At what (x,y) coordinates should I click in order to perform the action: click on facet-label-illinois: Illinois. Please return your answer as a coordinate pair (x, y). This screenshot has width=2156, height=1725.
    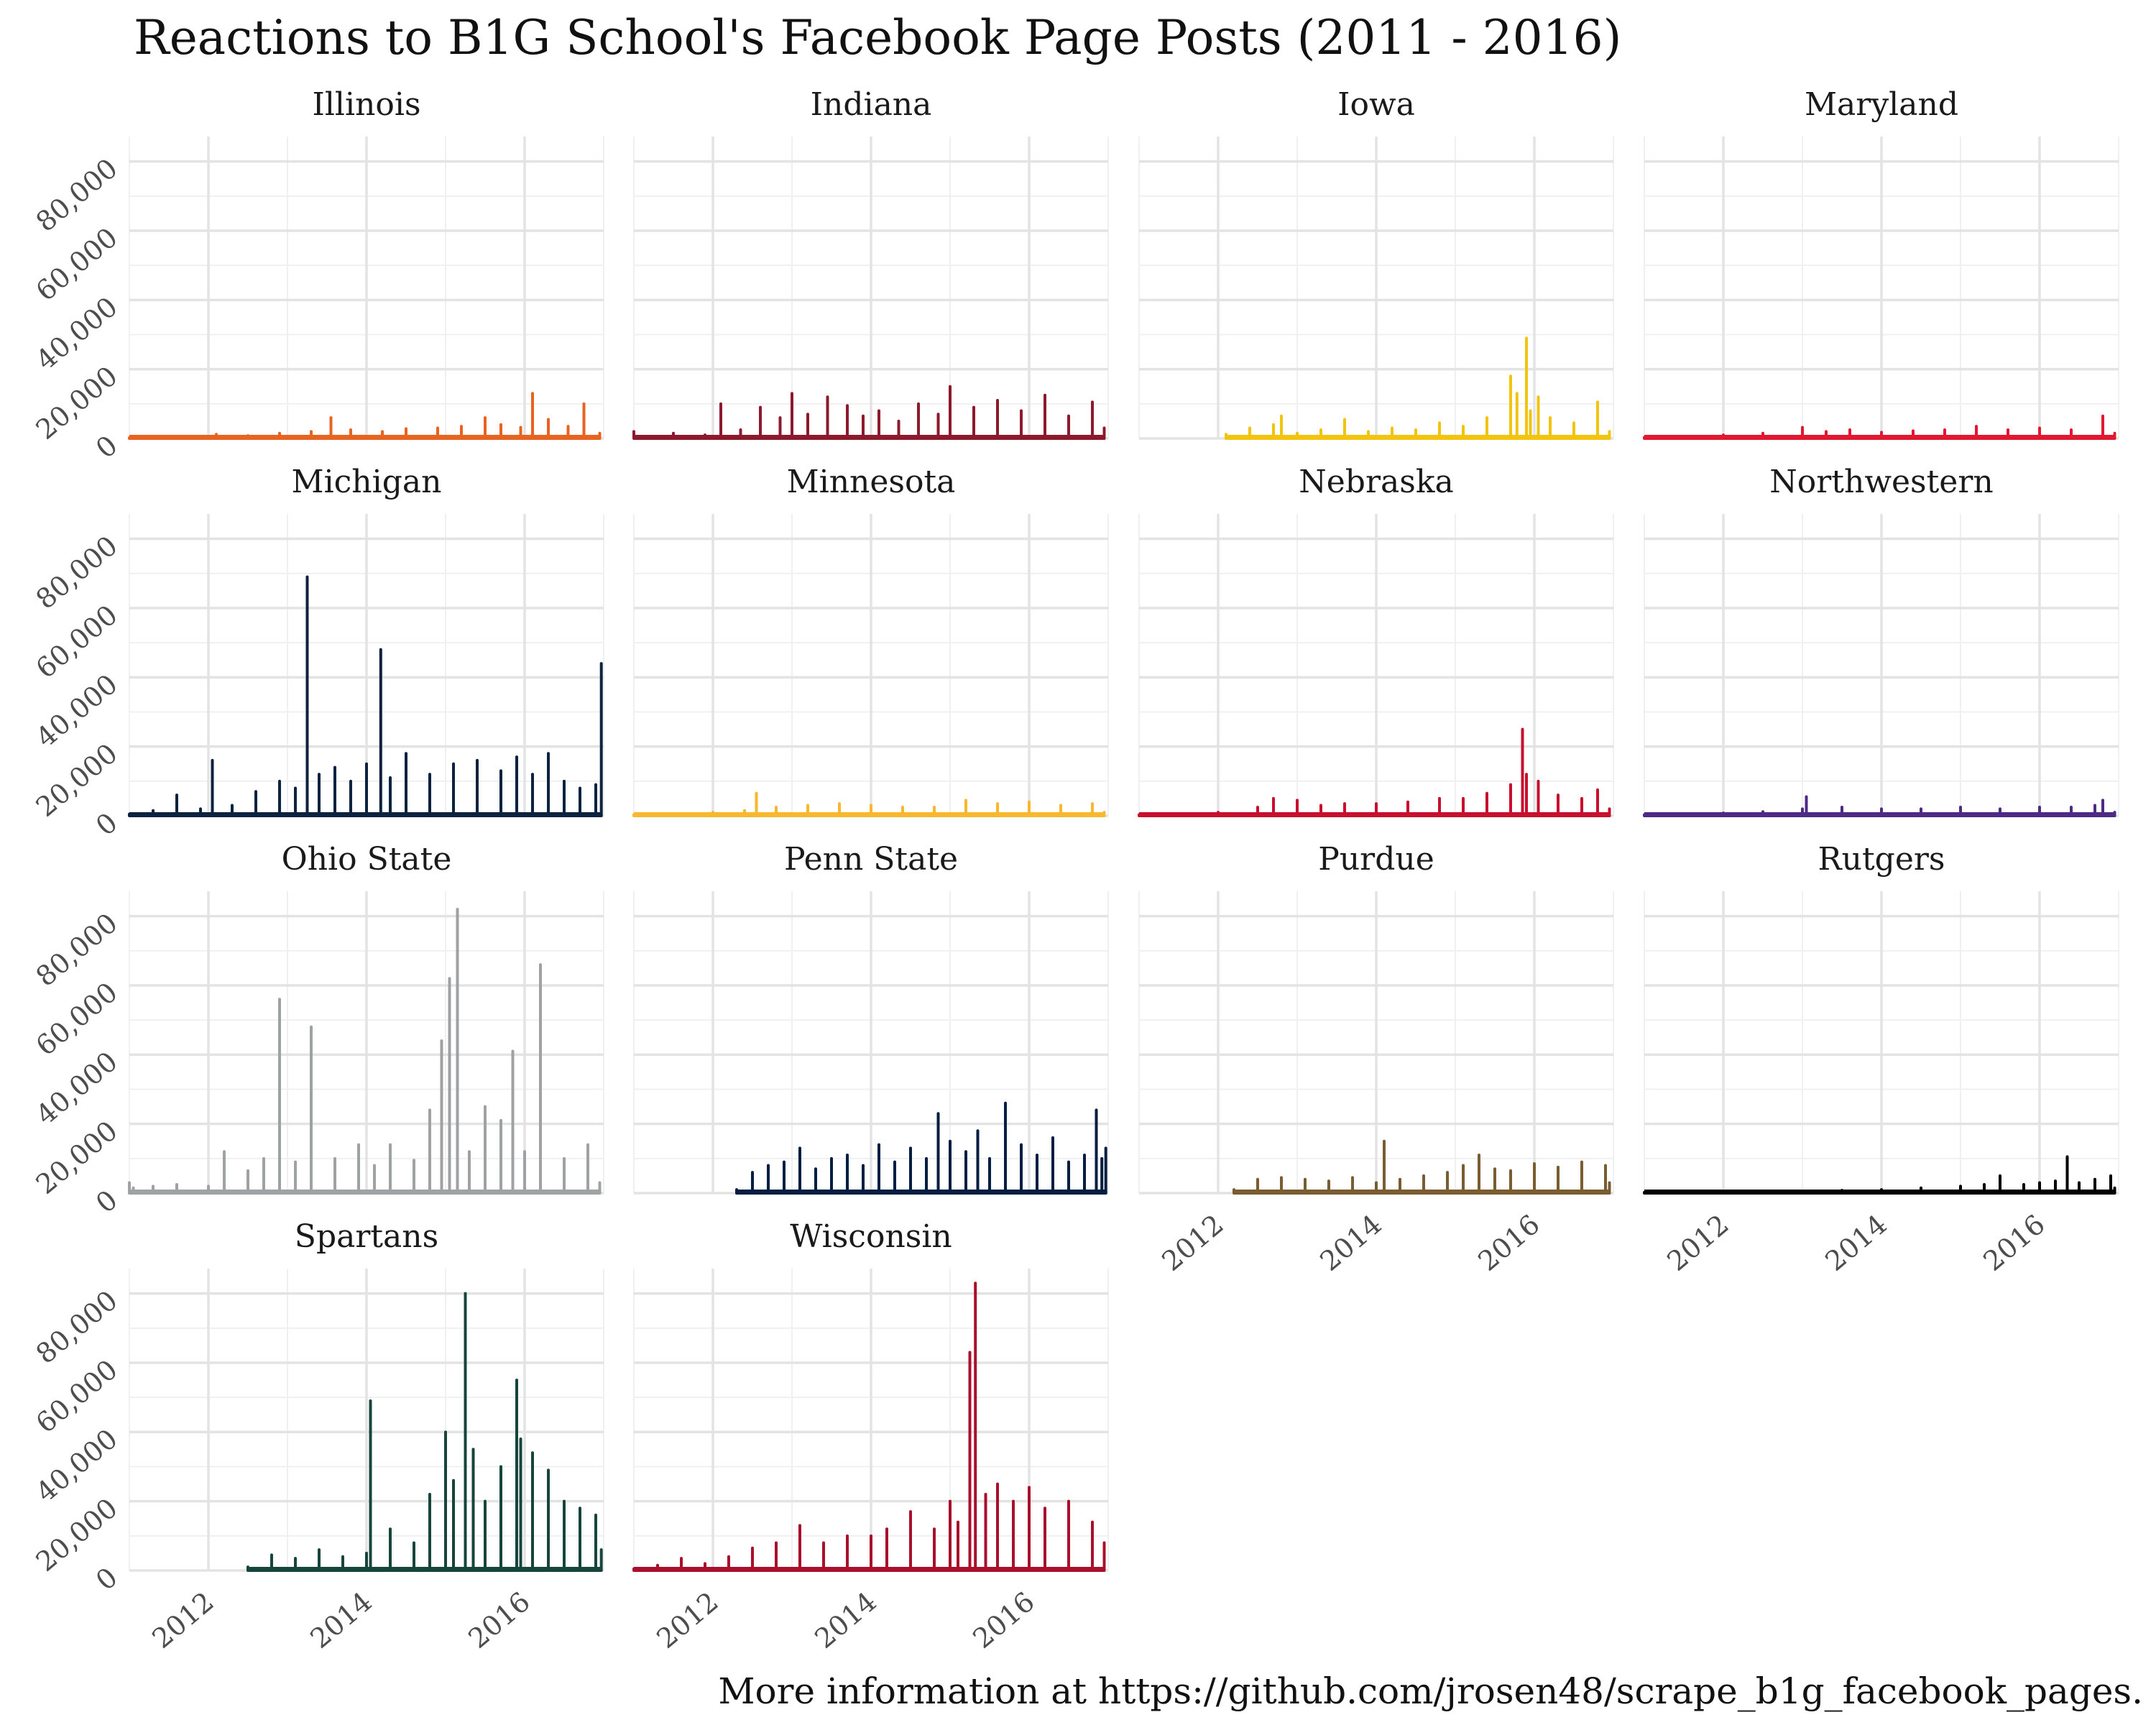
    Looking at the image, I should click on (366, 104).